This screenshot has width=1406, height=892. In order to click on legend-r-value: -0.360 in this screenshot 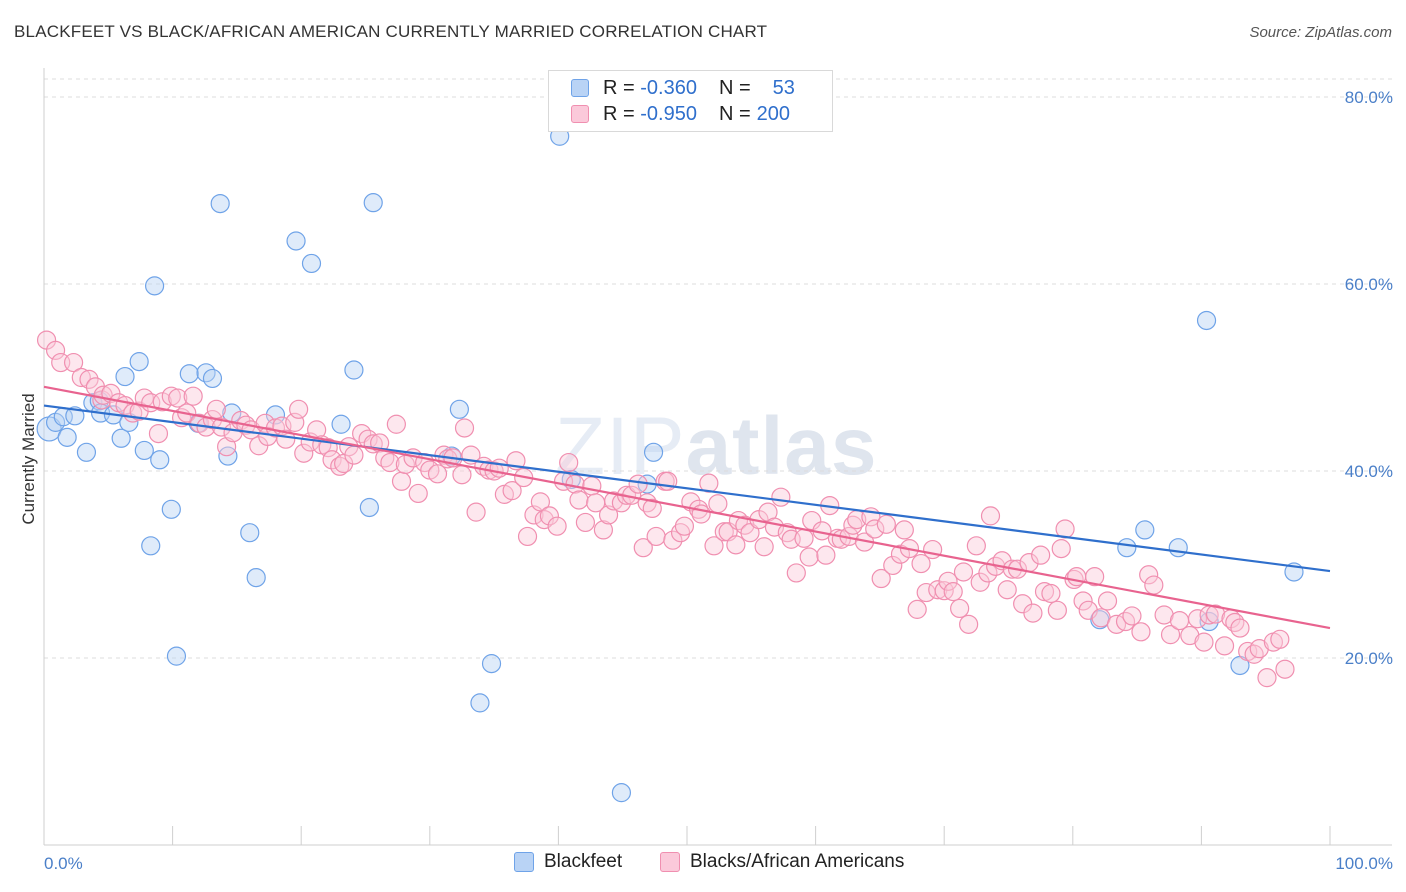, I will do `click(668, 87)`.